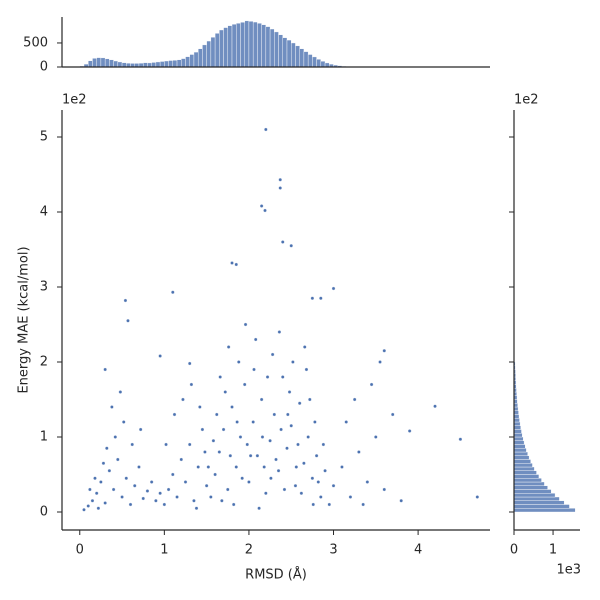  What do you see at coordinates (276, 575) in the screenshot?
I see `x-axis-label: RMSD (Å)` at bounding box center [276, 575].